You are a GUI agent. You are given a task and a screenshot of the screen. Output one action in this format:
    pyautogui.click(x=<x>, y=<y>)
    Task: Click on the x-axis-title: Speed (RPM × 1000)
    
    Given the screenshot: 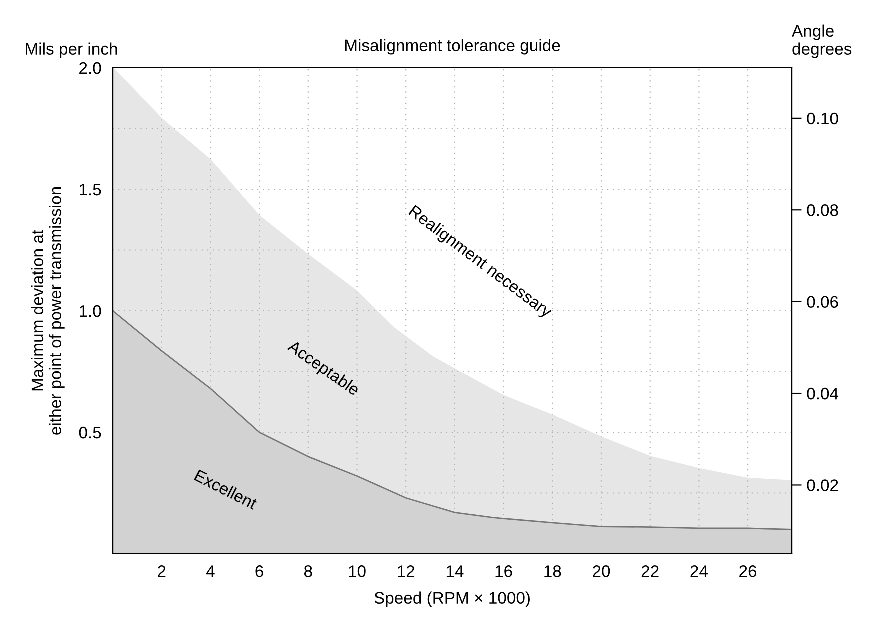 What is the action you would take?
    pyautogui.click(x=452, y=600)
    